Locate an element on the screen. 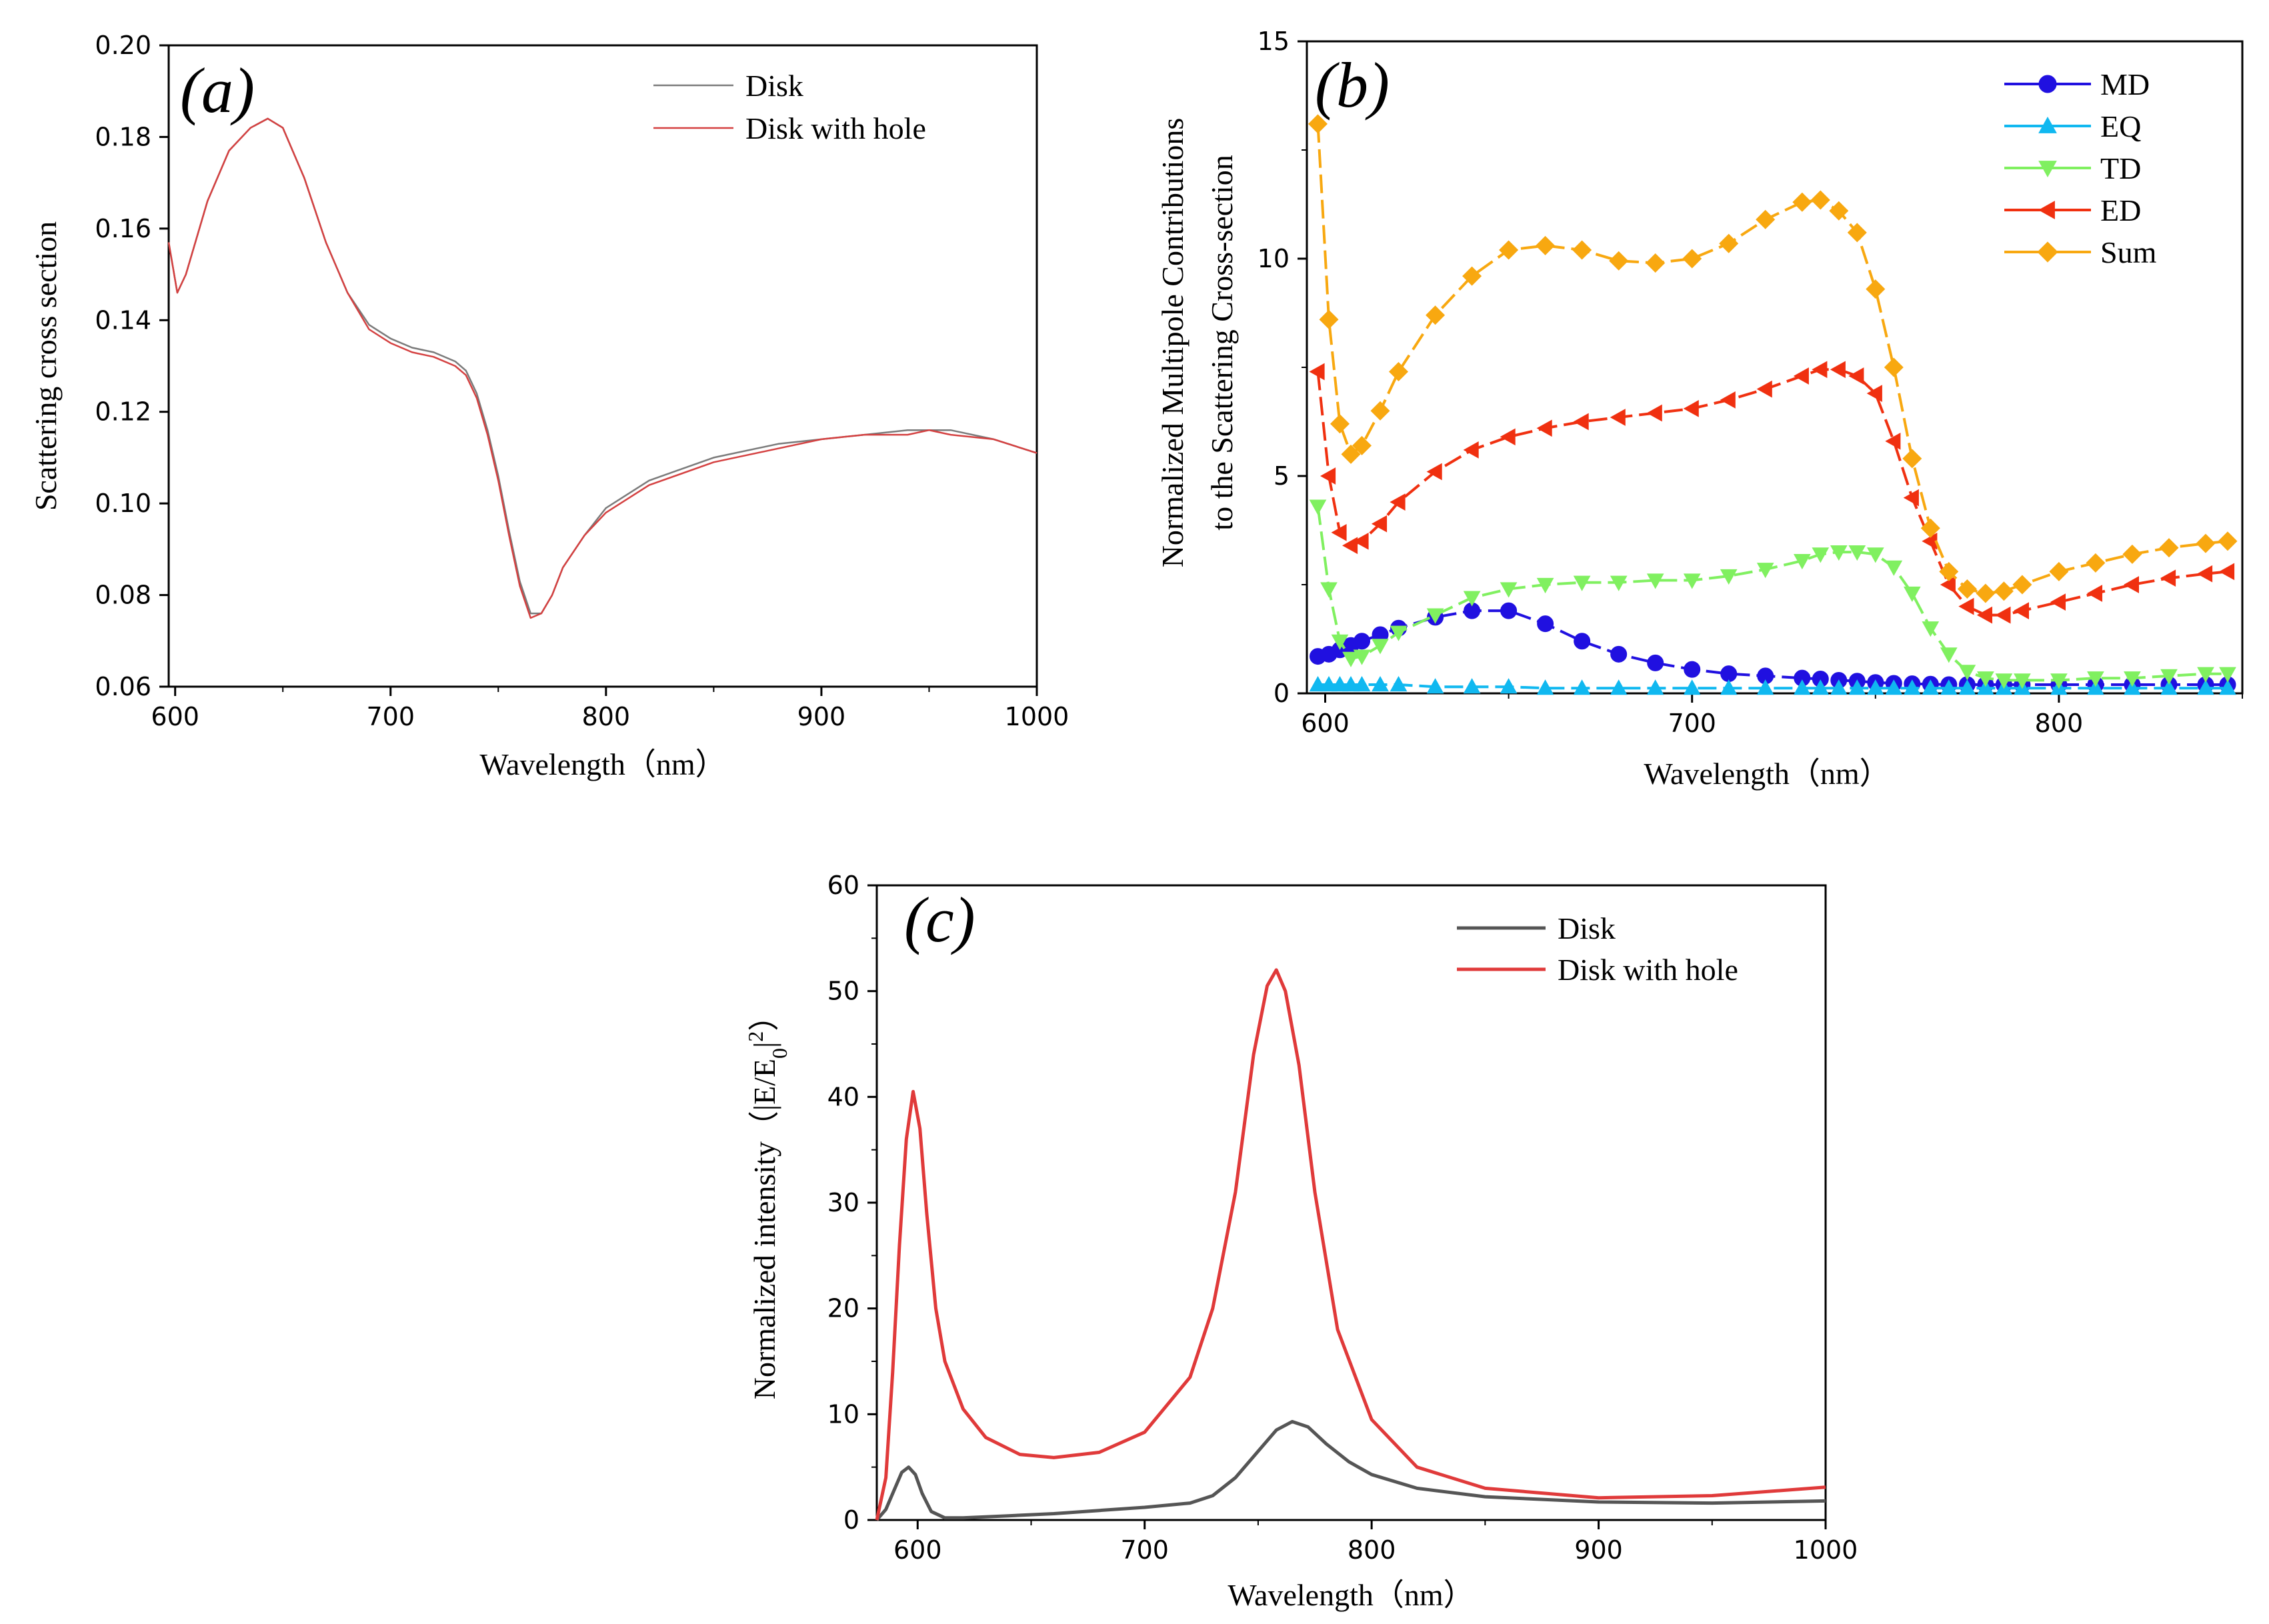  panel-b-legend-label-ed: ED is located at coordinates (2120, 210).